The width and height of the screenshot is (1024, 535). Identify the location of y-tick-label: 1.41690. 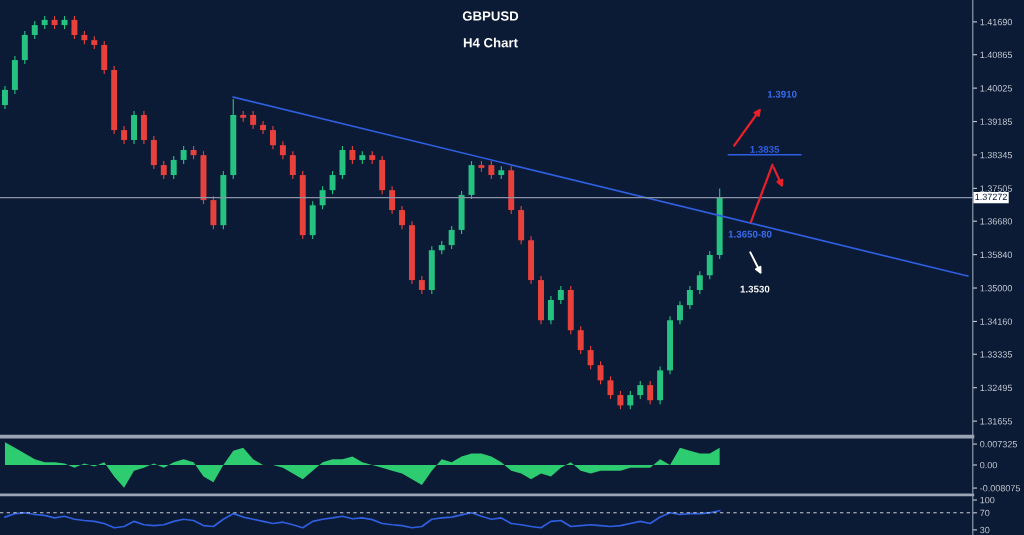
(996, 22).